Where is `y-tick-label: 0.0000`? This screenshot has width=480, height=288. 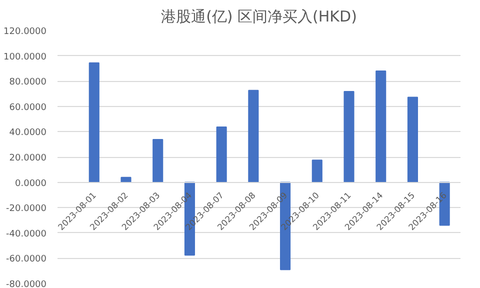
y-tick-label: 0.0000 is located at coordinates (31, 183).